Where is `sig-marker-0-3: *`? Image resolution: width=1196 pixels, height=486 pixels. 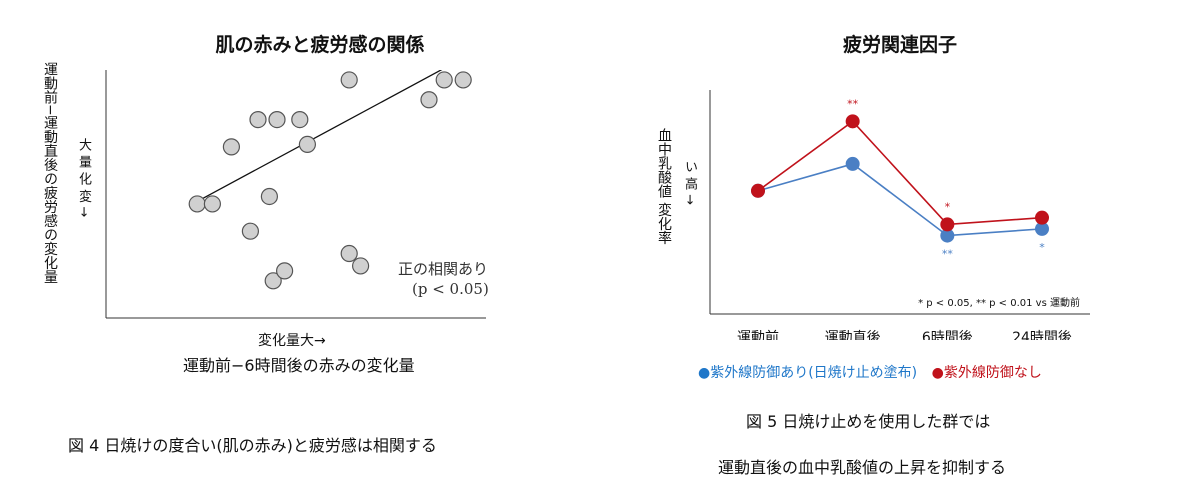
sig-marker-0-3: * is located at coordinates (1042, 247).